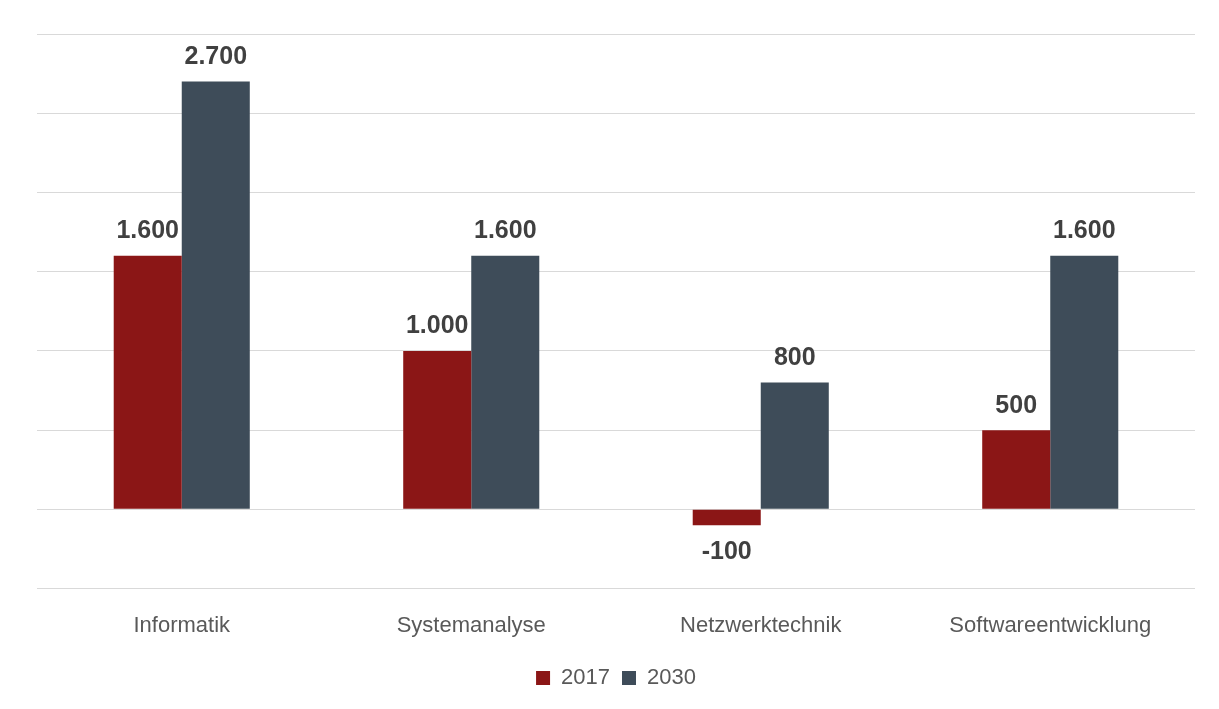 Image resolution: width=1219 pixels, height=709 pixels. Describe the element at coordinates (1050, 624) in the screenshot. I see `x-tick-label: Softwareentwicklung` at that location.